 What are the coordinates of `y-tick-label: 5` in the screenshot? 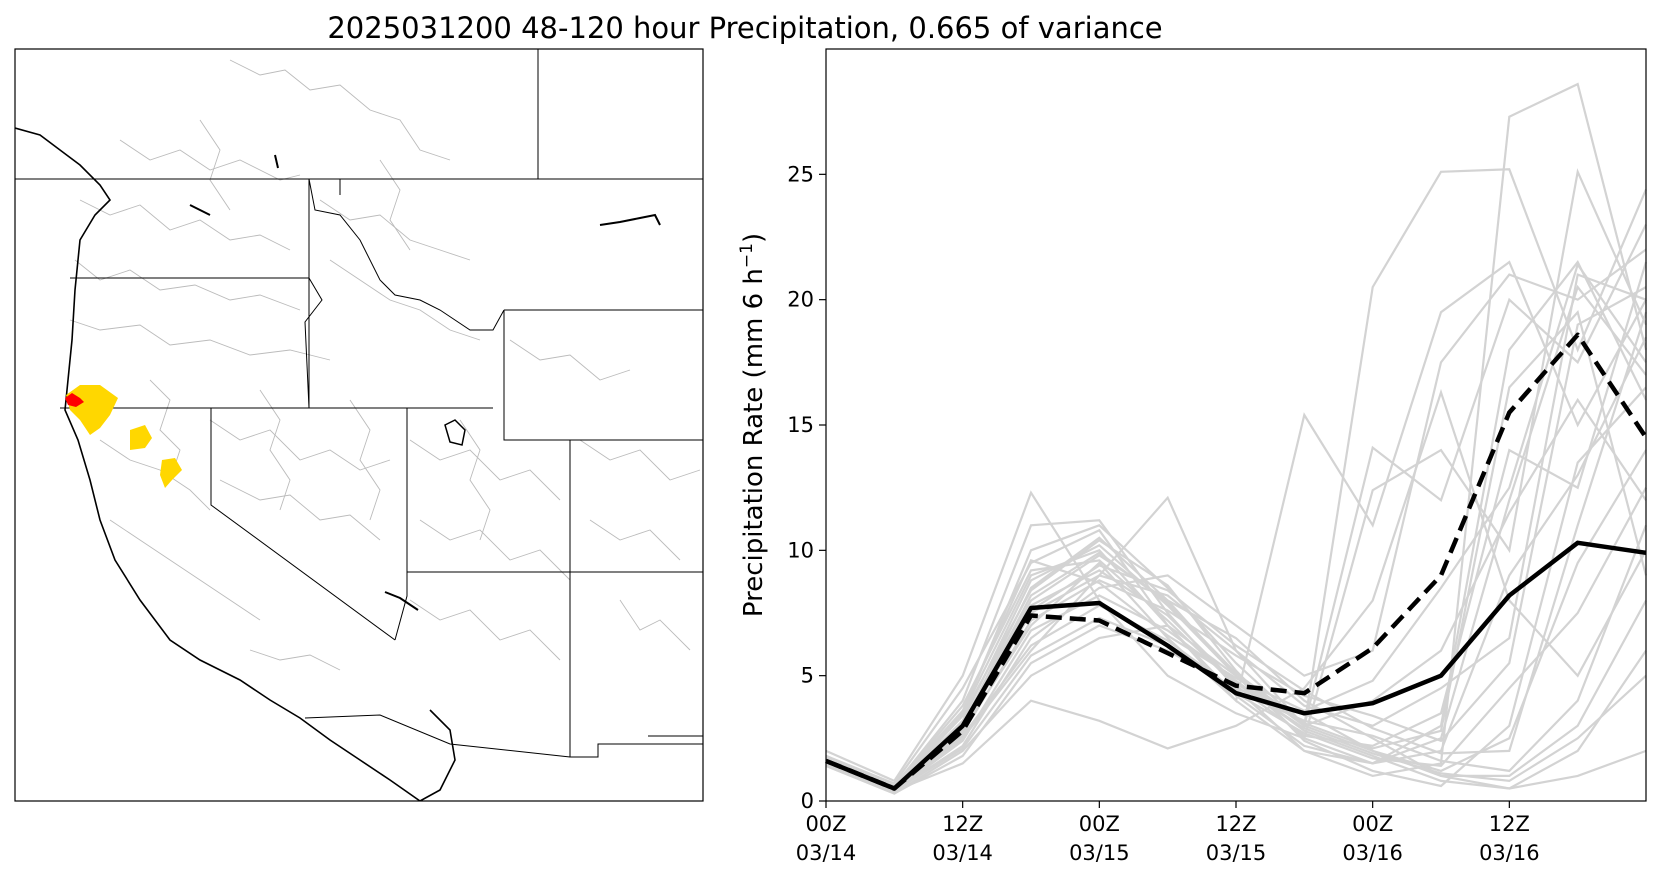 It's located at (807, 676).